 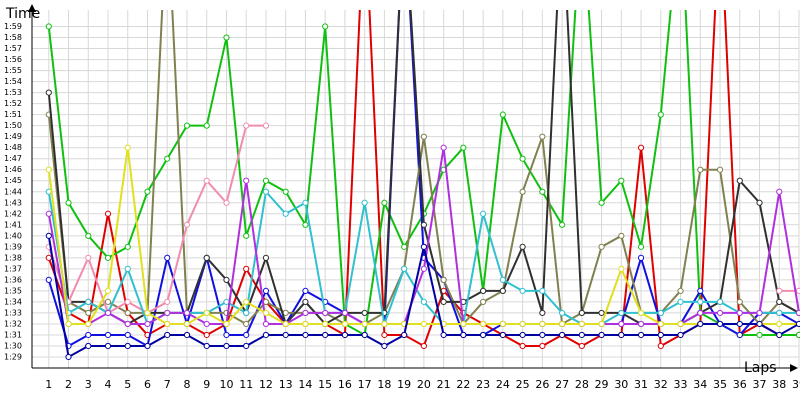 I want to click on x-tick-label: 30, so click(x=621, y=384).